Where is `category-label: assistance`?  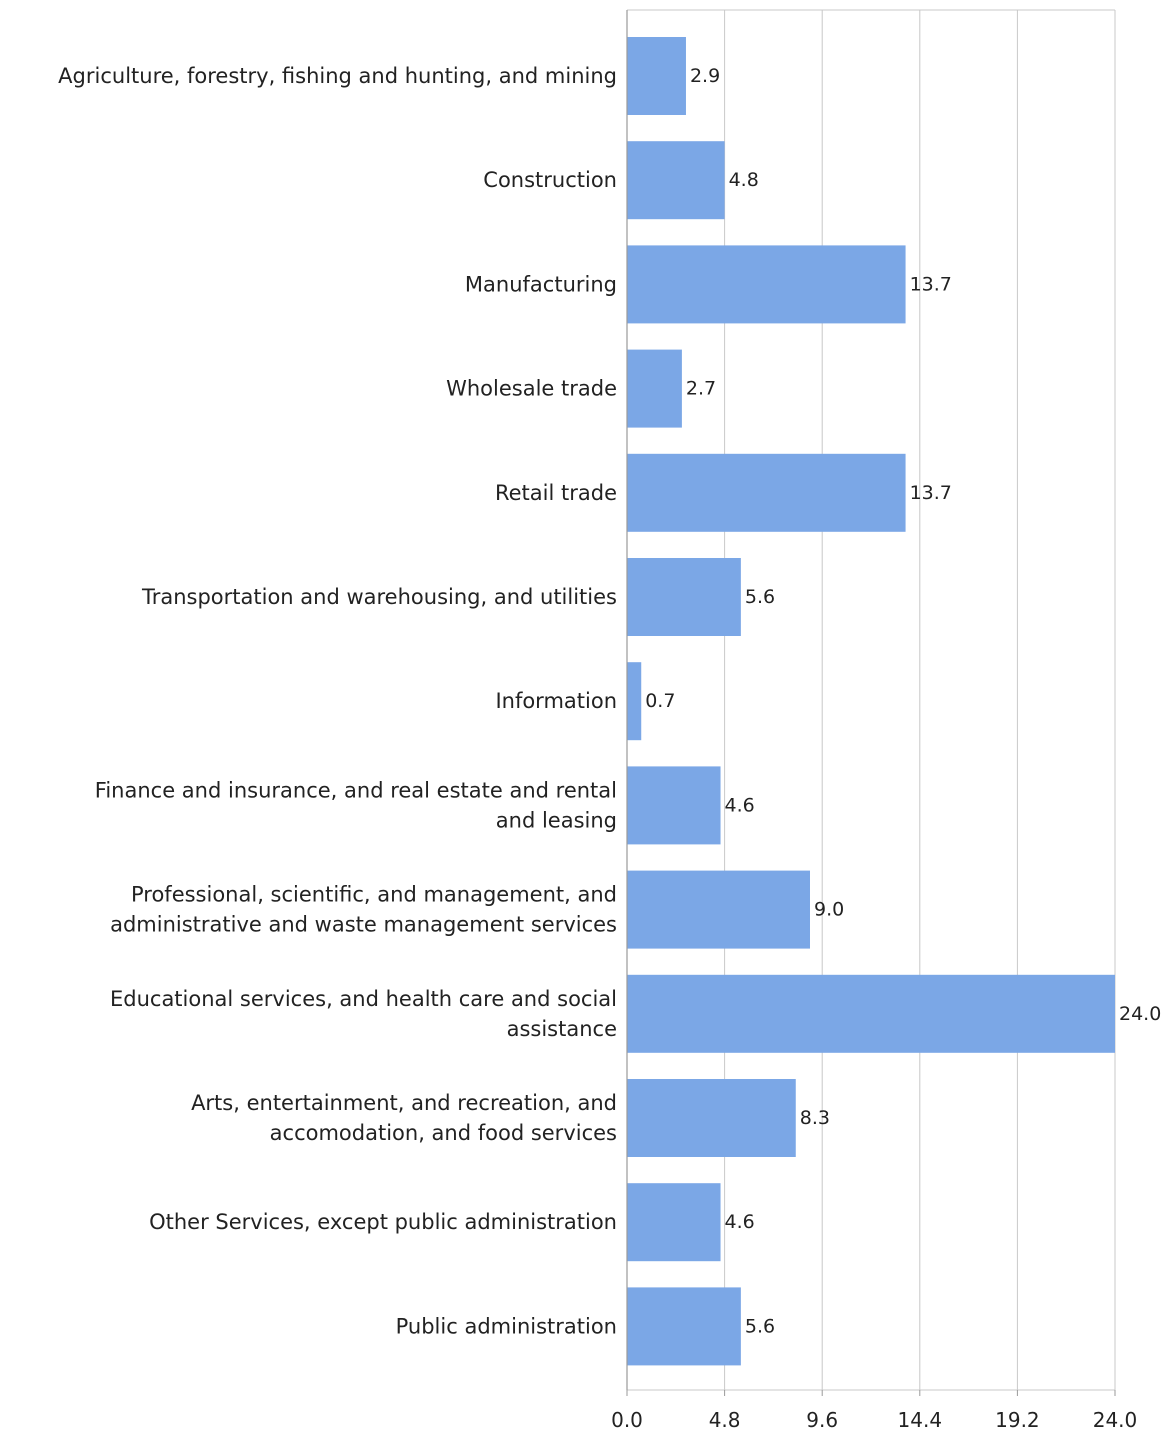
category-label: assistance is located at coordinates (562, 1029).